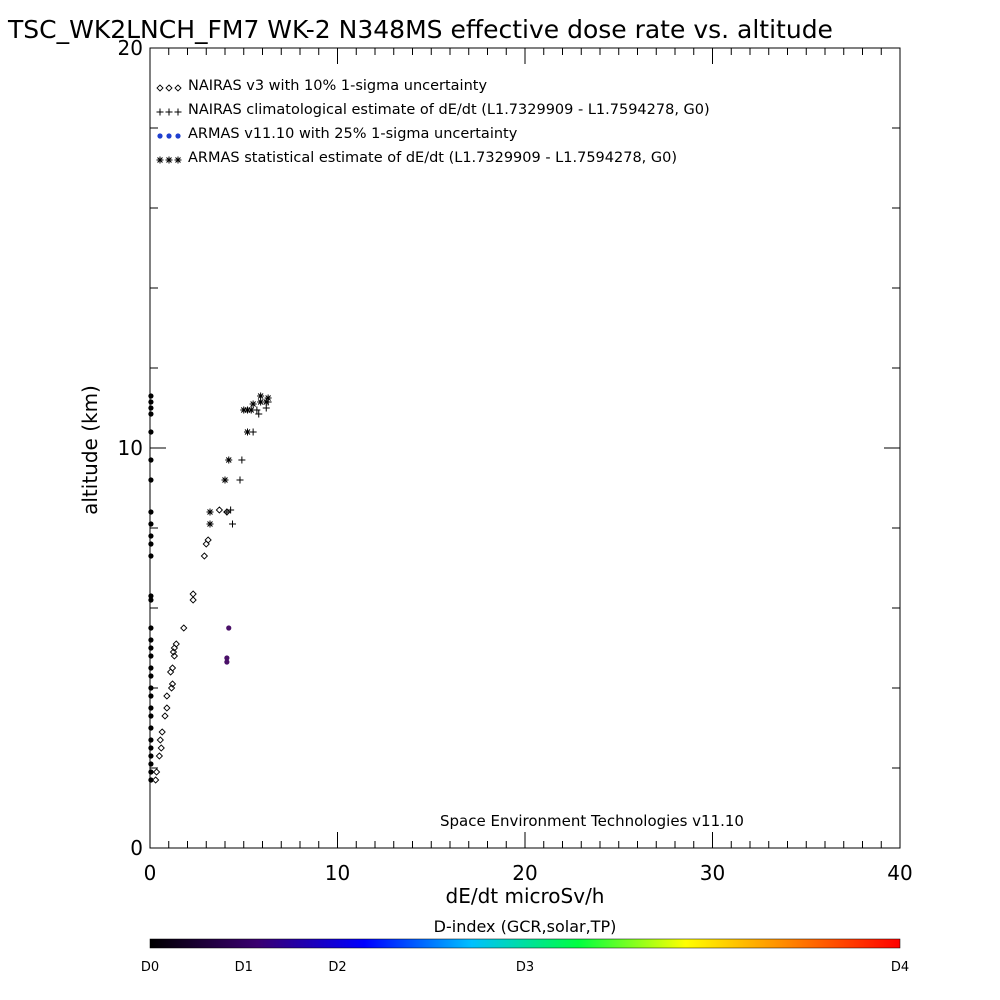 The height and width of the screenshot is (1000, 1000). I want to click on y-tick-label: 20, so click(130, 48).